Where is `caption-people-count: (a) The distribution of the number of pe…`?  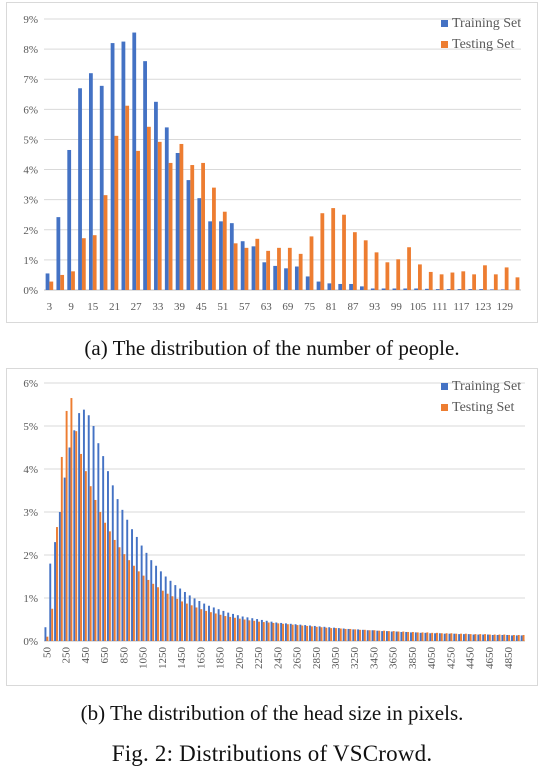
caption-people-count: (a) The distribution of the number of pe… is located at coordinates (272, 348).